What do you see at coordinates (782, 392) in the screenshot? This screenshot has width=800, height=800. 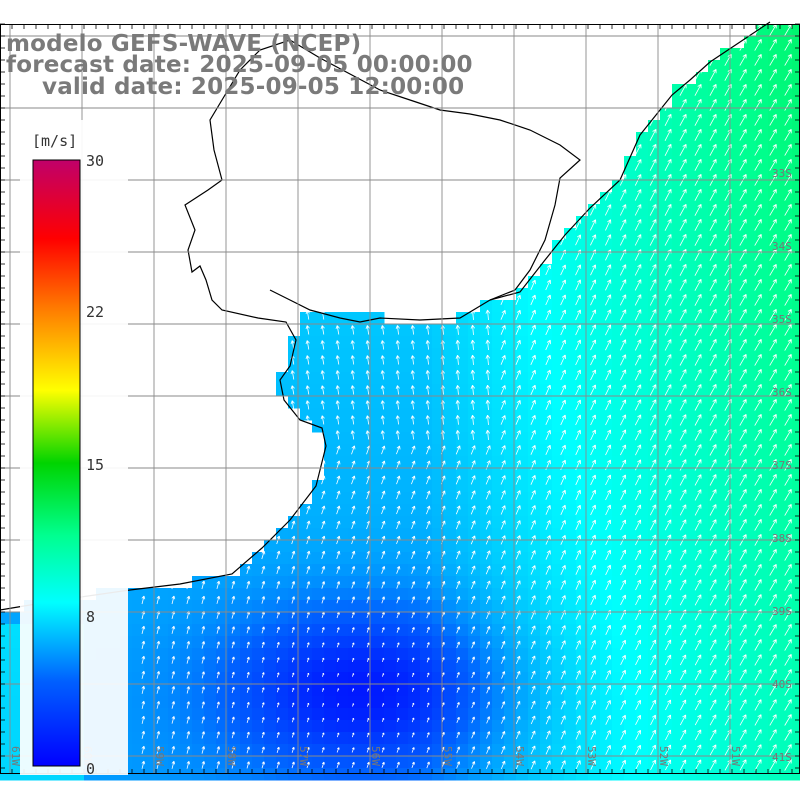 I see `lat-label: 36S` at bounding box center [782, 392].